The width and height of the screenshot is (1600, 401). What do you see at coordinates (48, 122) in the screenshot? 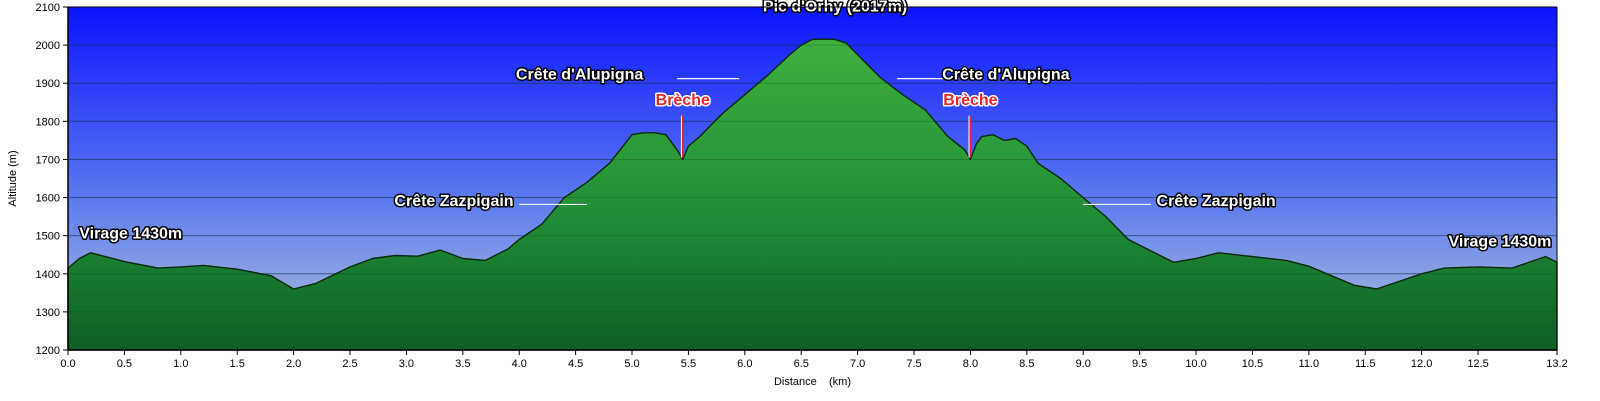
I see `y-tick-label-6: 1800` at bounding box center [48, 122].